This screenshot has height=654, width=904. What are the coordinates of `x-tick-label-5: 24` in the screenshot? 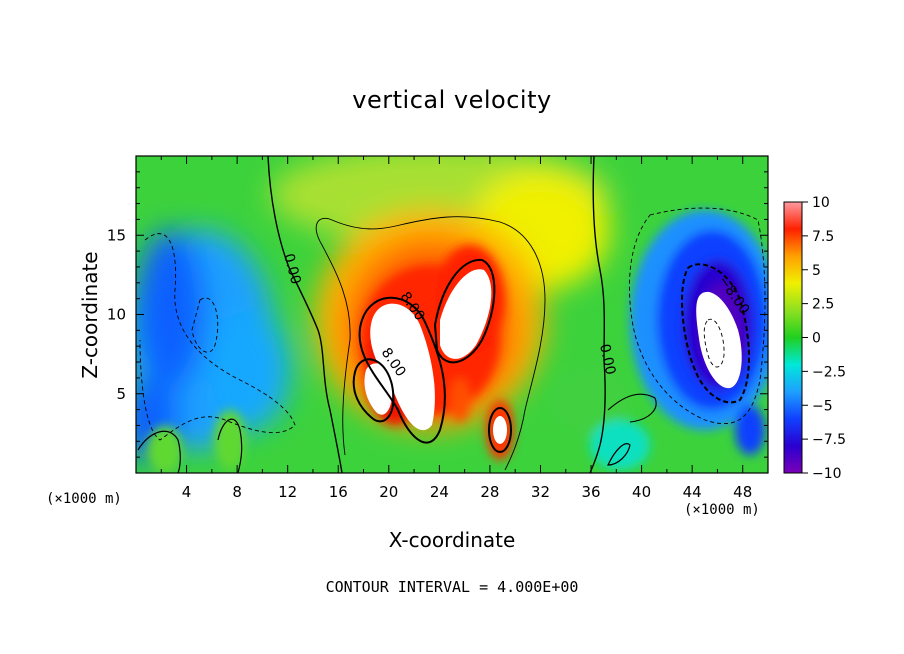 It's located at (439, 492).